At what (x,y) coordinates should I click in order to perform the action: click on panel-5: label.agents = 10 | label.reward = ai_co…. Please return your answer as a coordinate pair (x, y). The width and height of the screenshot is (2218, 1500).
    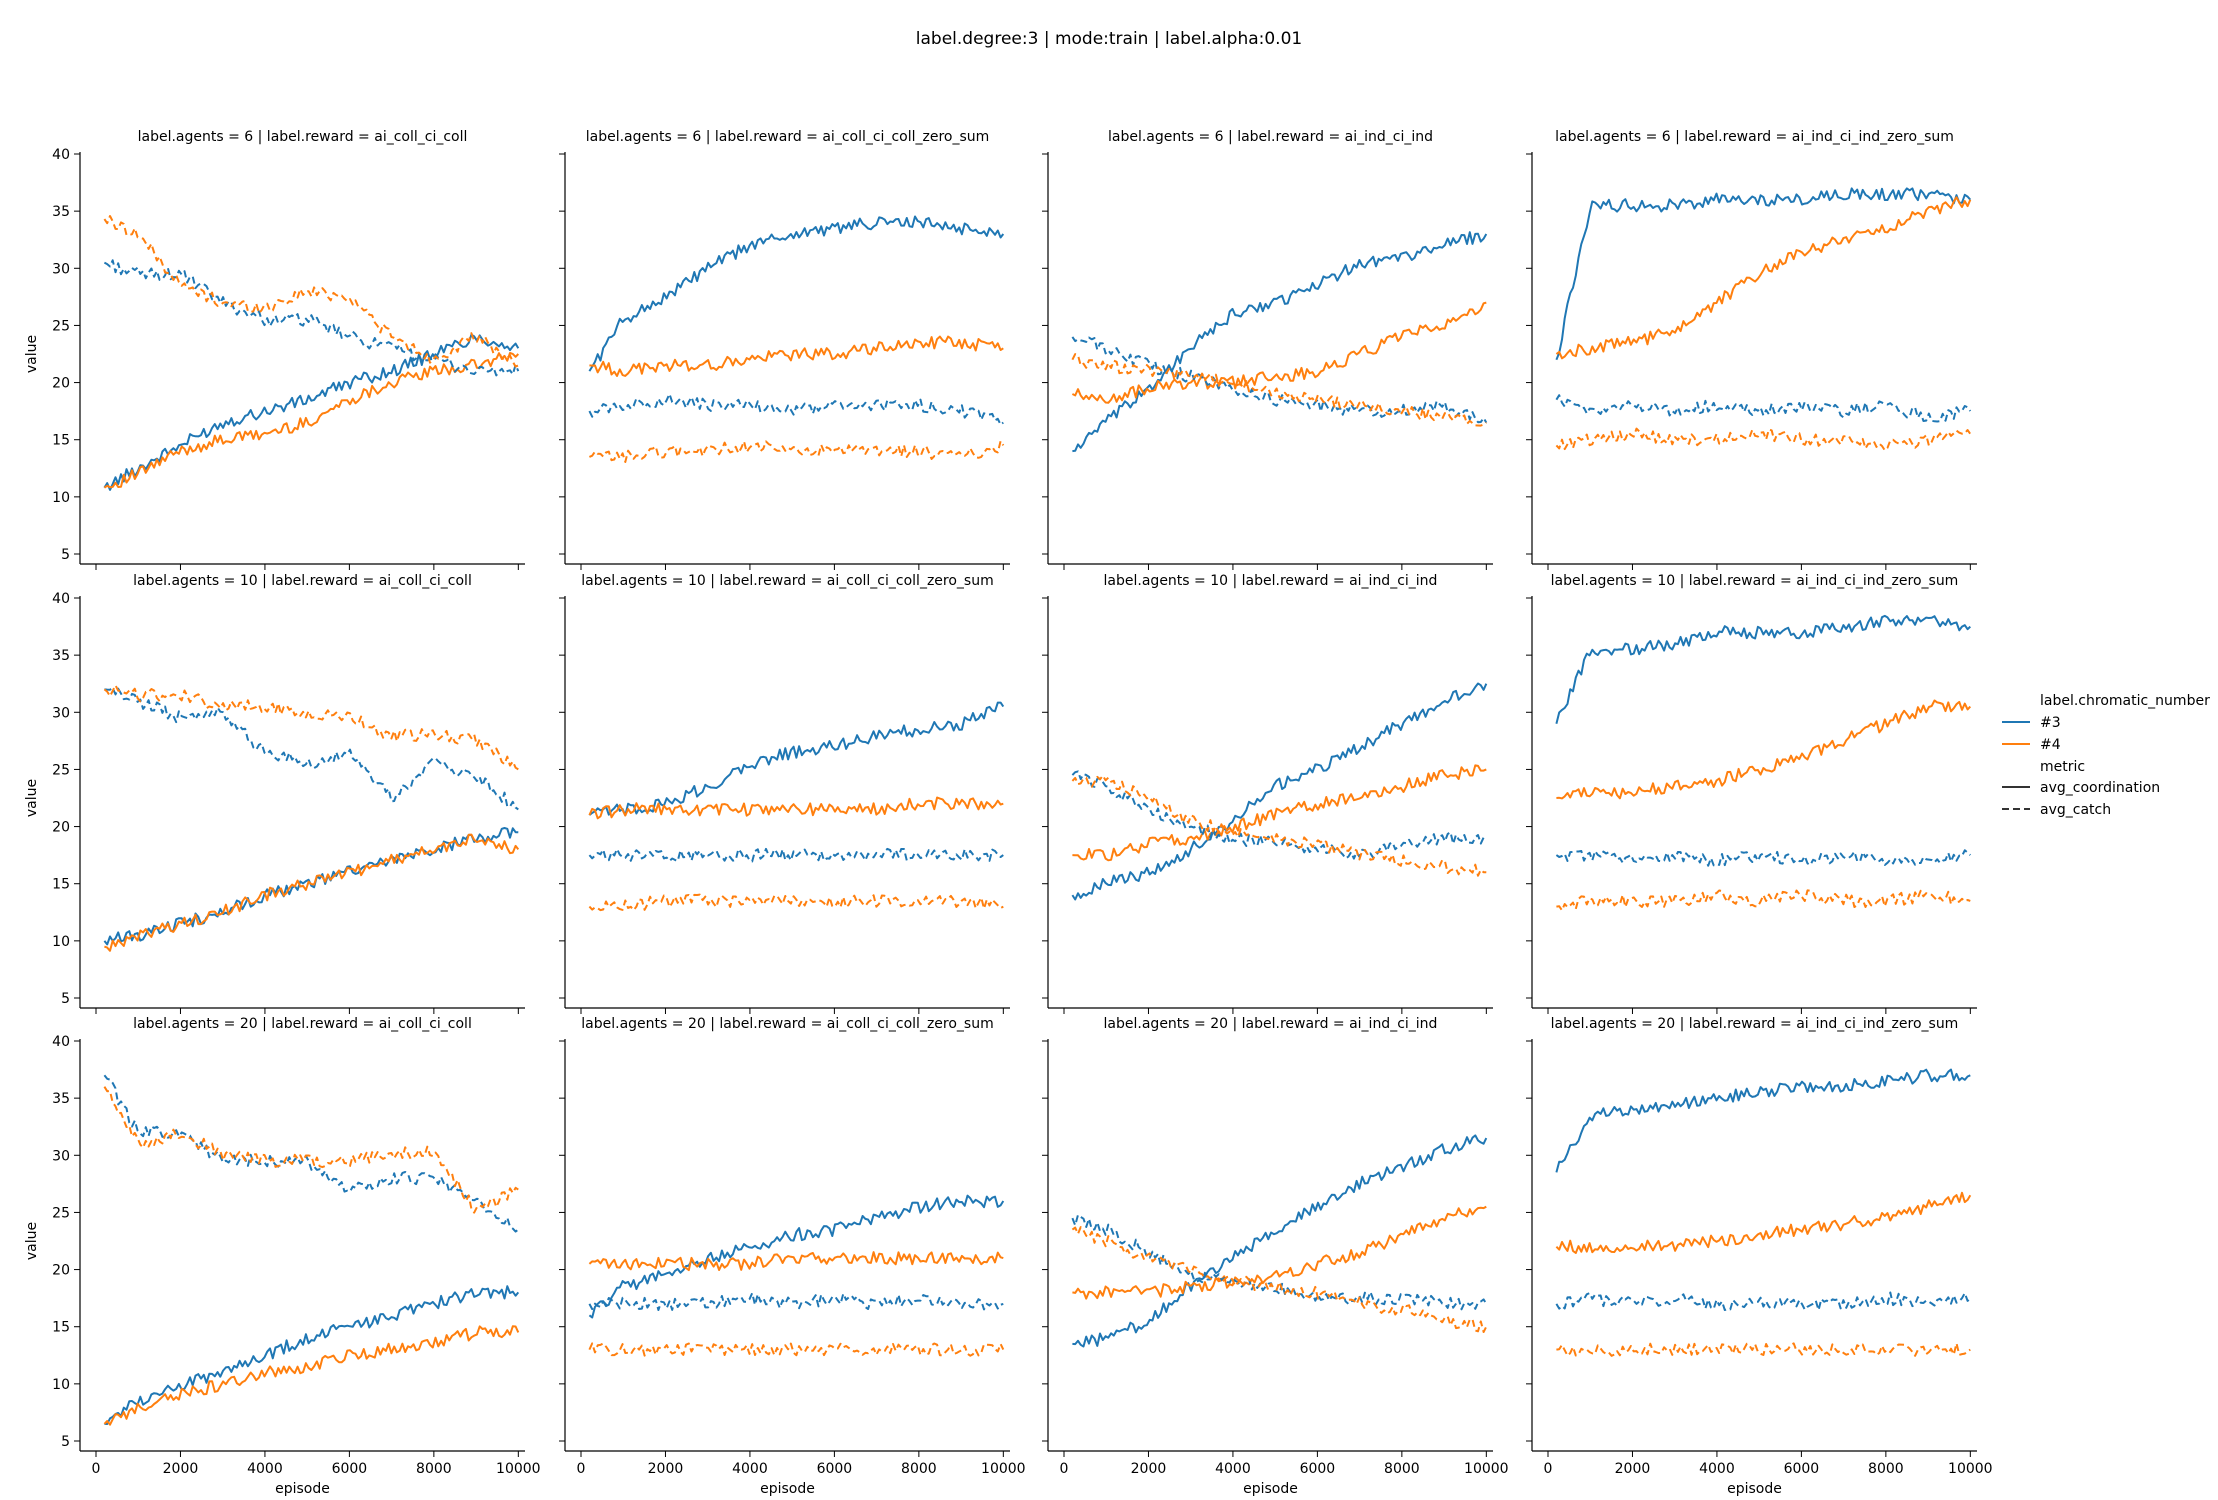
    Looking at the image, I should click on (274, 793).